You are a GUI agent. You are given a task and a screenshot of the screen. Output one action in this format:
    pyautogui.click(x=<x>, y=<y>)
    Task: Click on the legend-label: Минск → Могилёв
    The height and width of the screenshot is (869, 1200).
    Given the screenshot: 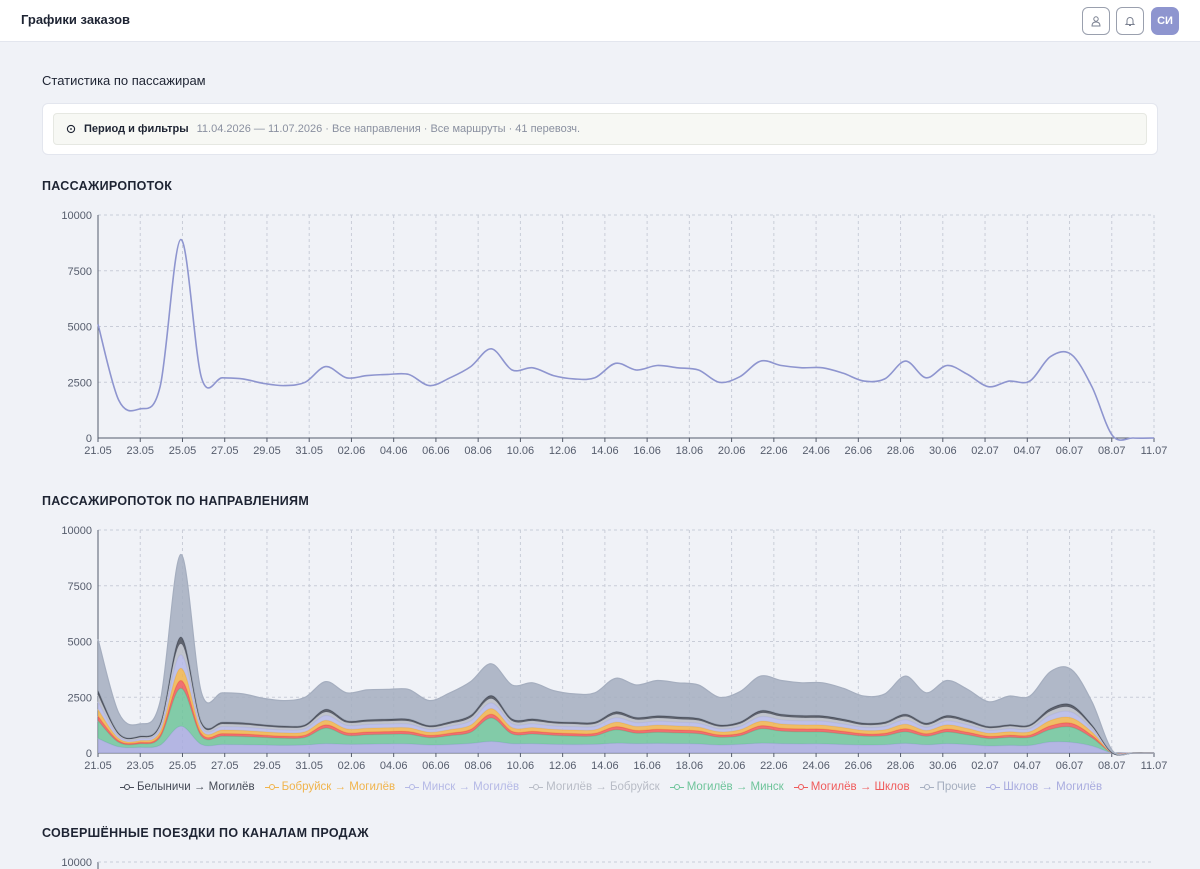 What is the action you would take?
    pyautogui.click(x=471, y=787)
    